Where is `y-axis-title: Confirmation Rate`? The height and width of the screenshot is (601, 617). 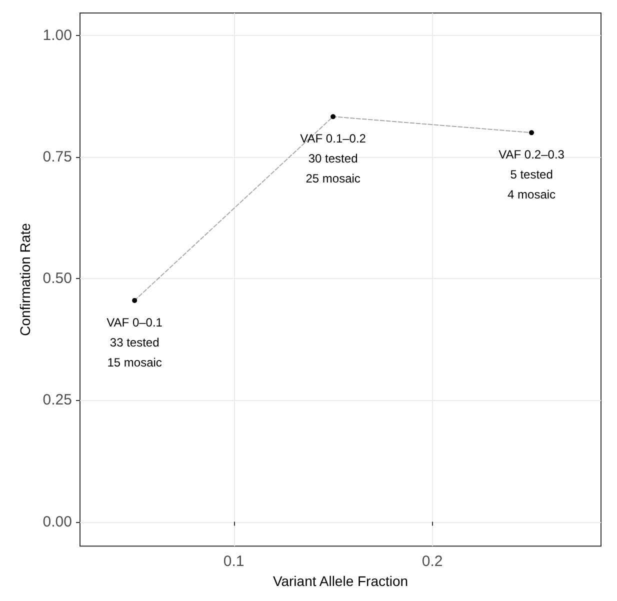 y-axis-title: Confirmation Rate is located at coordinates (24, 279).